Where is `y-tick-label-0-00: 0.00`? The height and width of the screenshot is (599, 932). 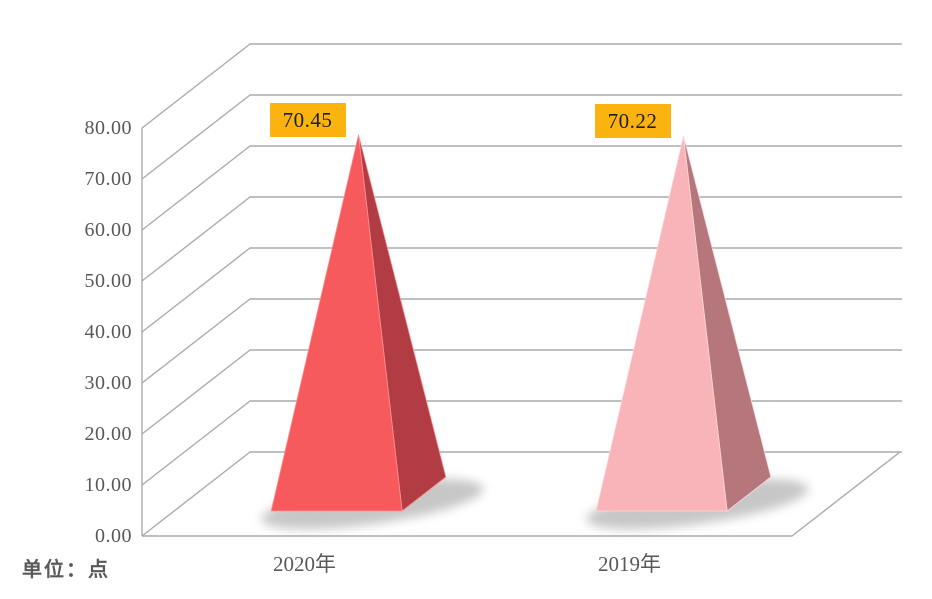
y-tick-label-0-00: 0.00 is located at coordinates (113, 536).